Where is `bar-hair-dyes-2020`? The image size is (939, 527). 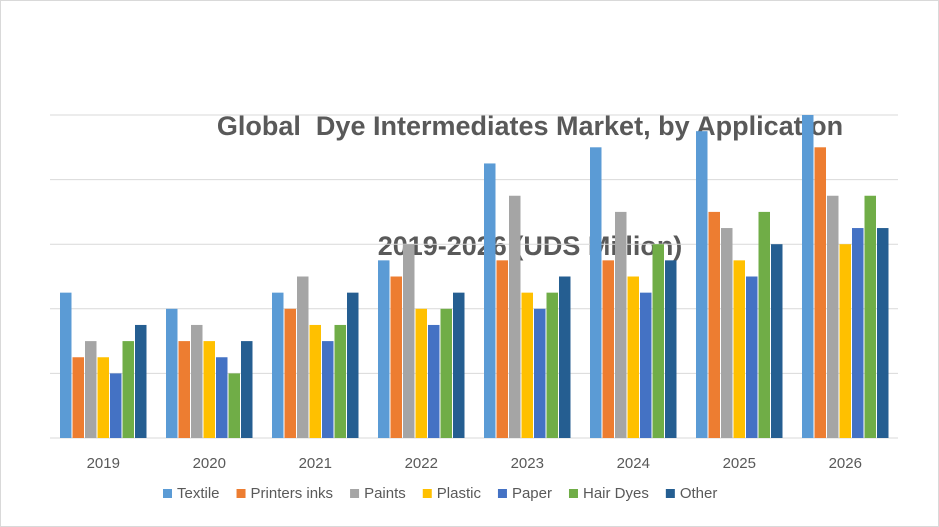 bar-hair-dyes-2020 is located at coordinates (234, 405).